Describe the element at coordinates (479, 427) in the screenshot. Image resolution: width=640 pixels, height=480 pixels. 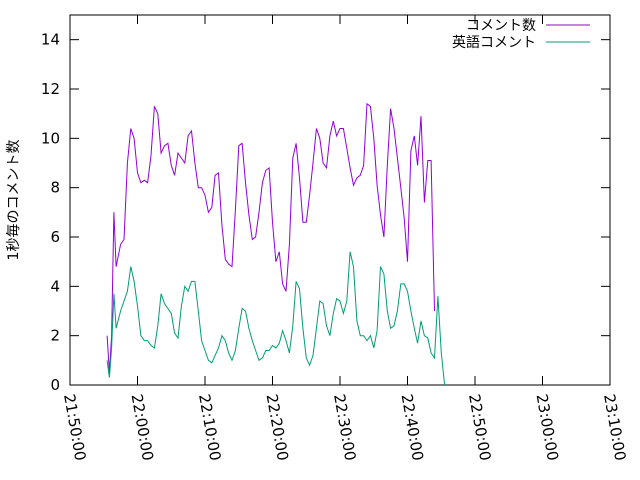
I see `x-tick-label: 22:50:00` at that location.